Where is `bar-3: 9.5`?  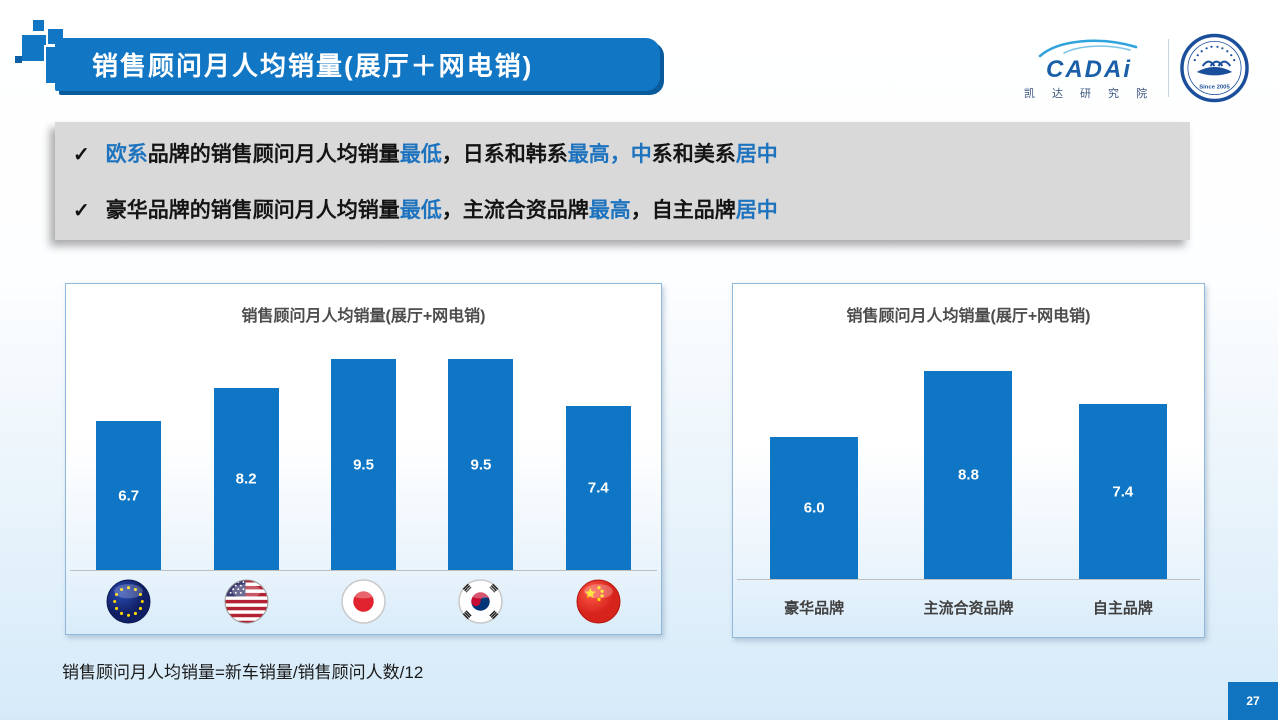 bar-3: 9.5 is located at coordinates (481, 464).